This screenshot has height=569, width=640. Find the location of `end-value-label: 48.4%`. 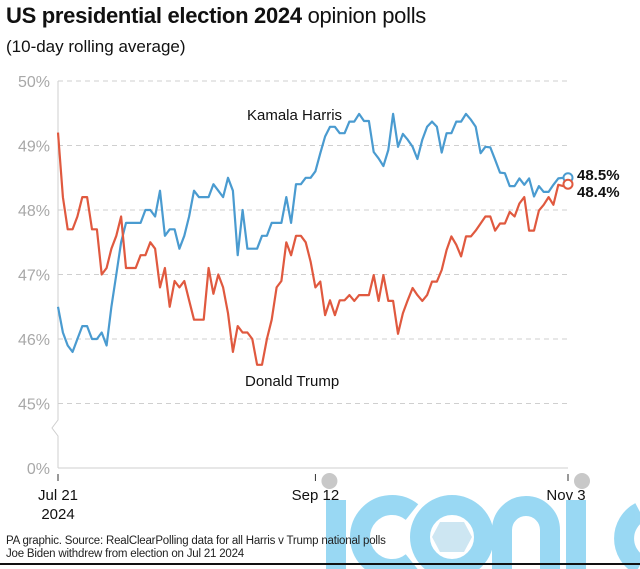

end-value-label: 48.4% is located at coordinates (598, 192).